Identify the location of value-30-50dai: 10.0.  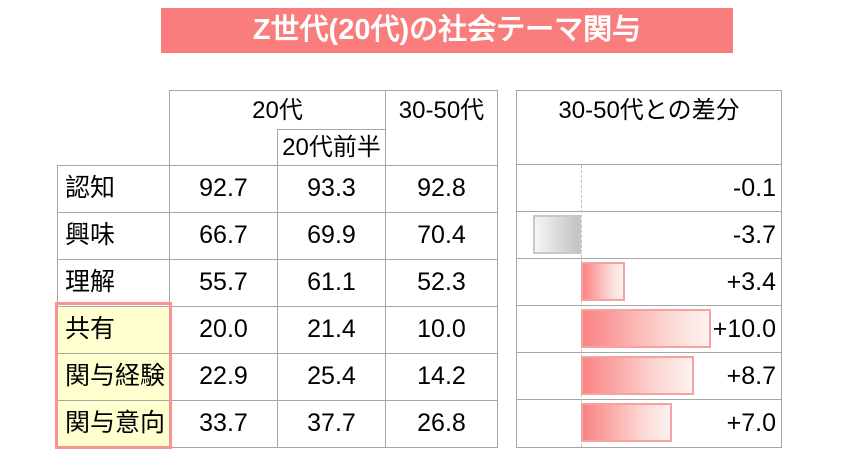
(442, 330).